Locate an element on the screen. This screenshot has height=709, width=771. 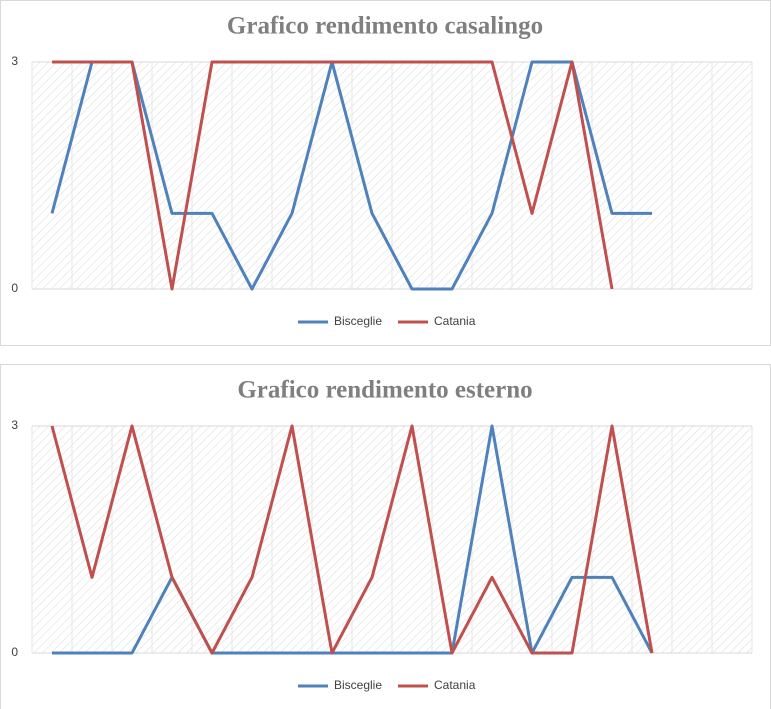
chart-title: Grafico rendimento casalingo is located at coordinates (385, 26).